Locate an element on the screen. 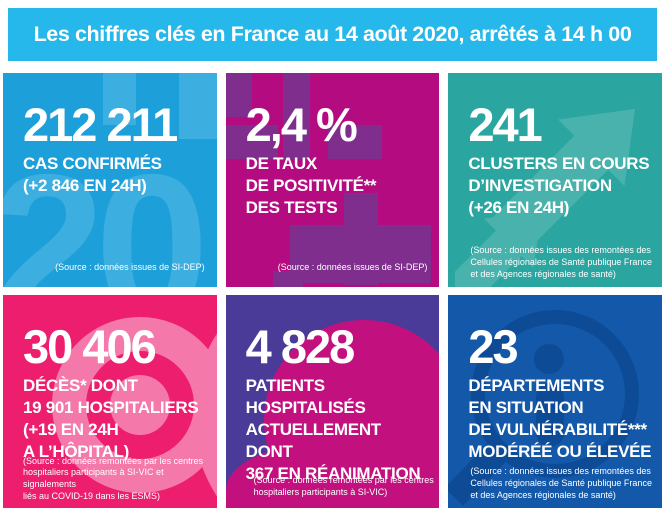 Image resolution: width=665 pixels, height=513 pixels. label-line: D’INVESTIGATION is located at coordinates (540, 186).